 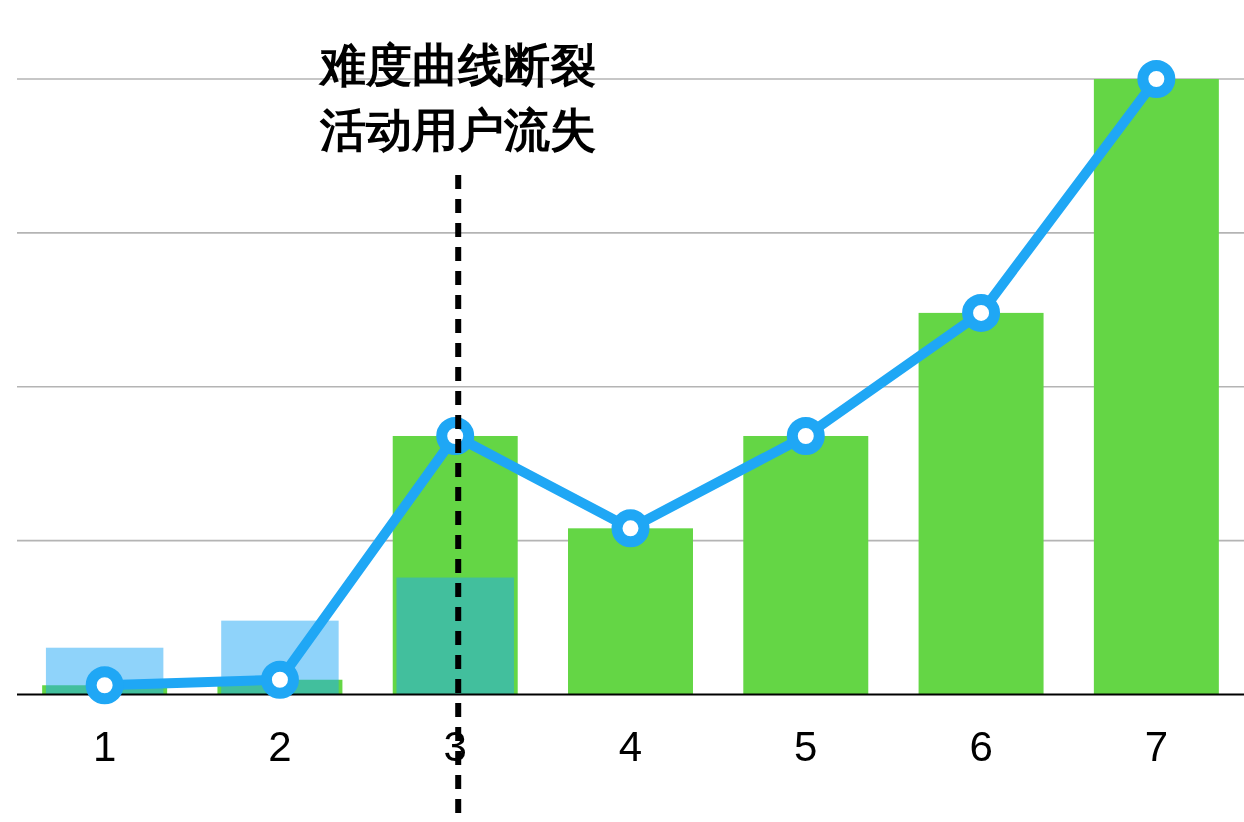 What do you see at coordinates (1156, 746) in the screenshot?
I see `x-tick-label: 7` at bounding box center [1156, 746].